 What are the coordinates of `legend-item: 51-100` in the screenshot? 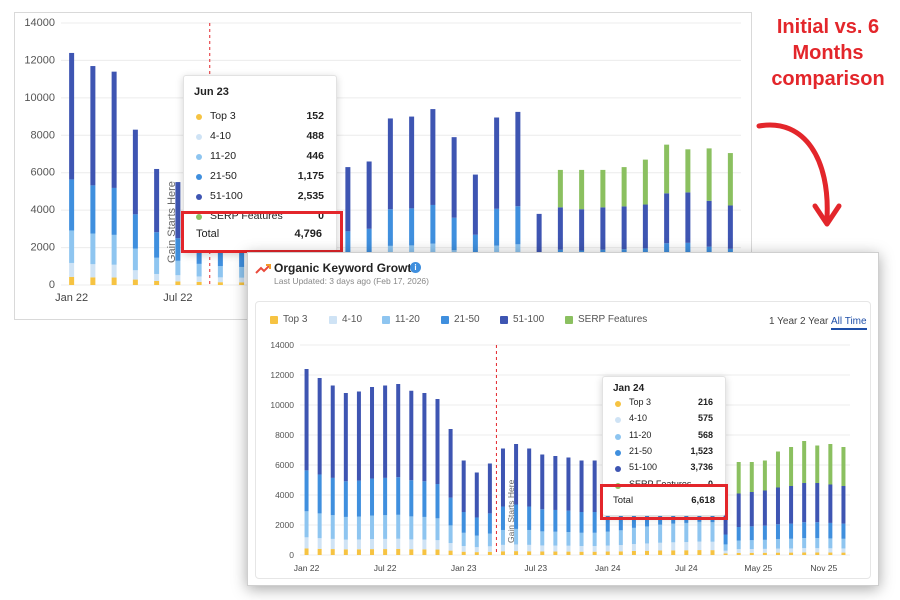 It's located at (522, 319).